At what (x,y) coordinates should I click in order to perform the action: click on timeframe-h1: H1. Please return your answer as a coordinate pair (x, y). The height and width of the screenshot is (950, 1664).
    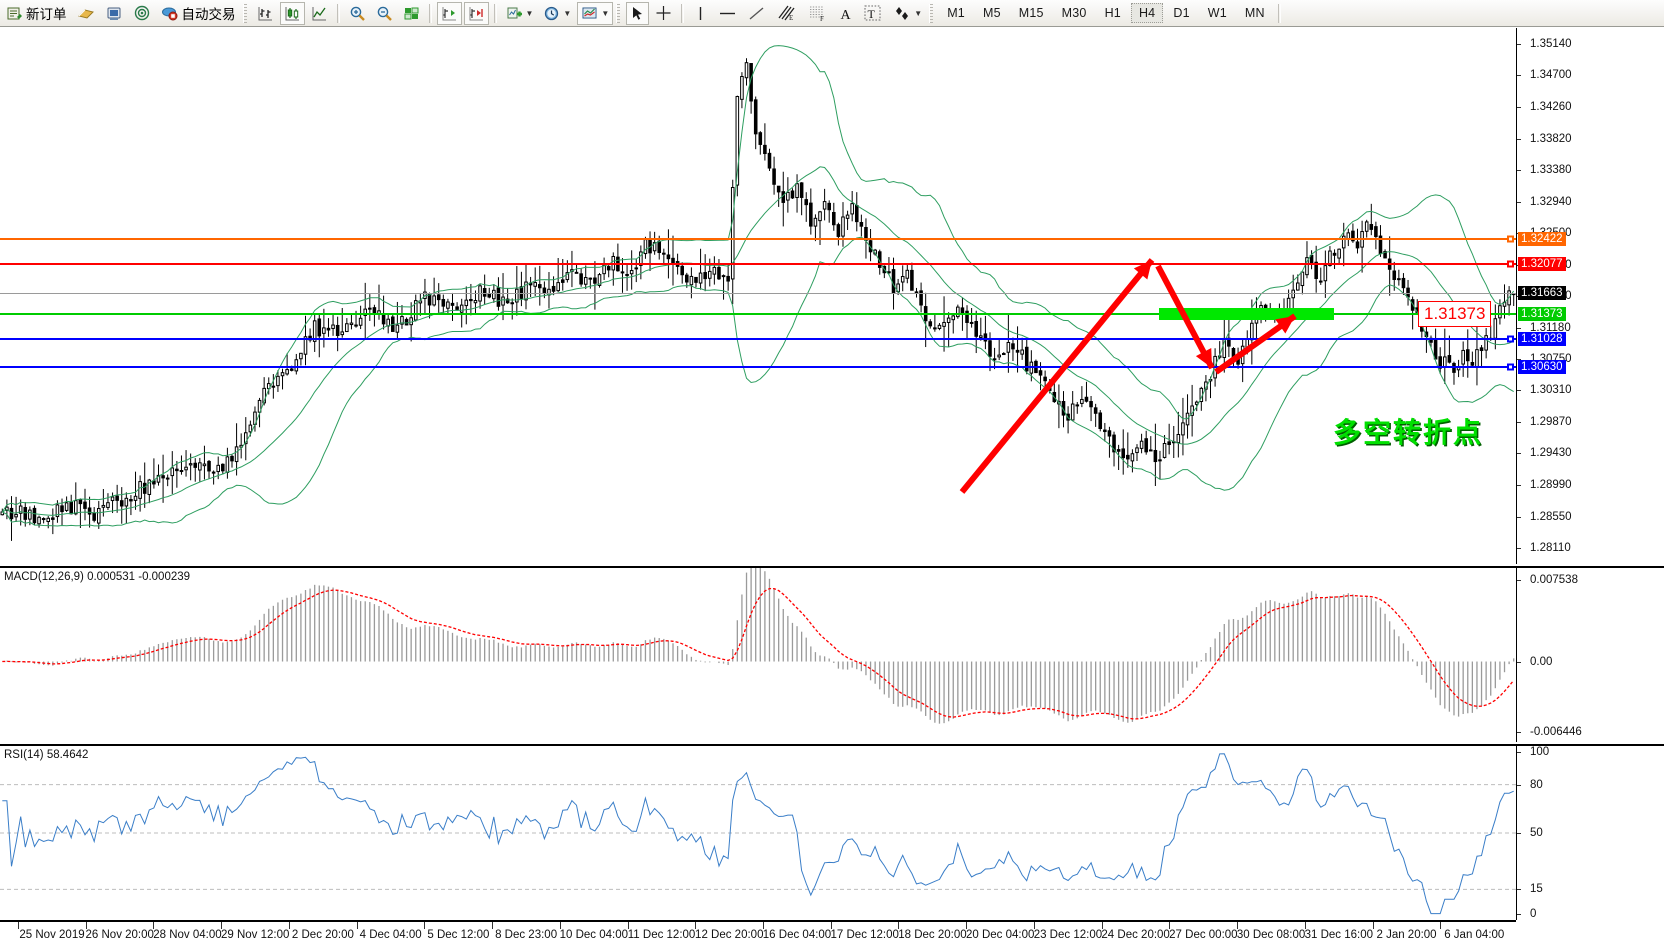
    Looking at the image, I should click on (1112, 13).